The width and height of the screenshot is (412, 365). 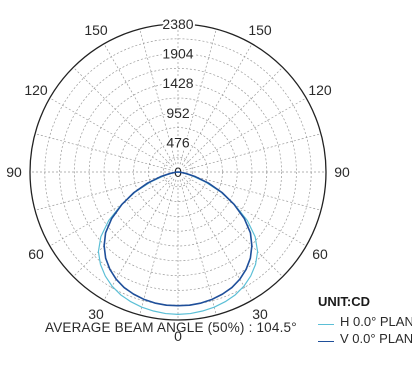 I want to click on unit-label: UNIT:CD, so click(x=344, y=301).